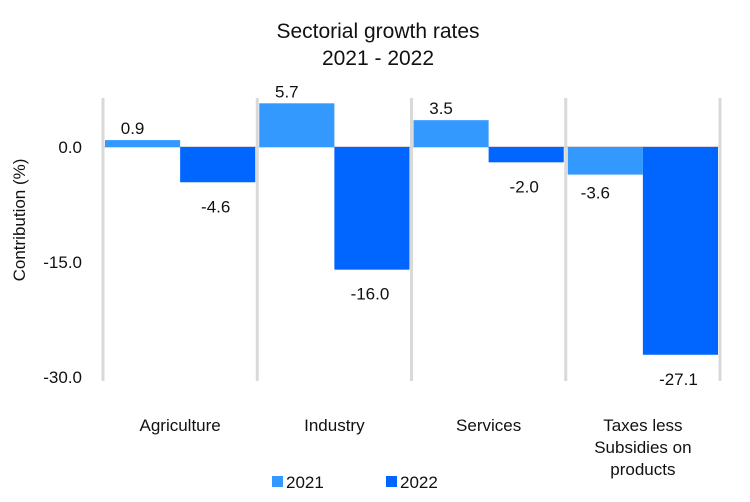 The width and height of the screenshot is (750, 502). Describe the element at coordinates (287, 91) in the screenshot. I see `data-label: 5.7` at that location.